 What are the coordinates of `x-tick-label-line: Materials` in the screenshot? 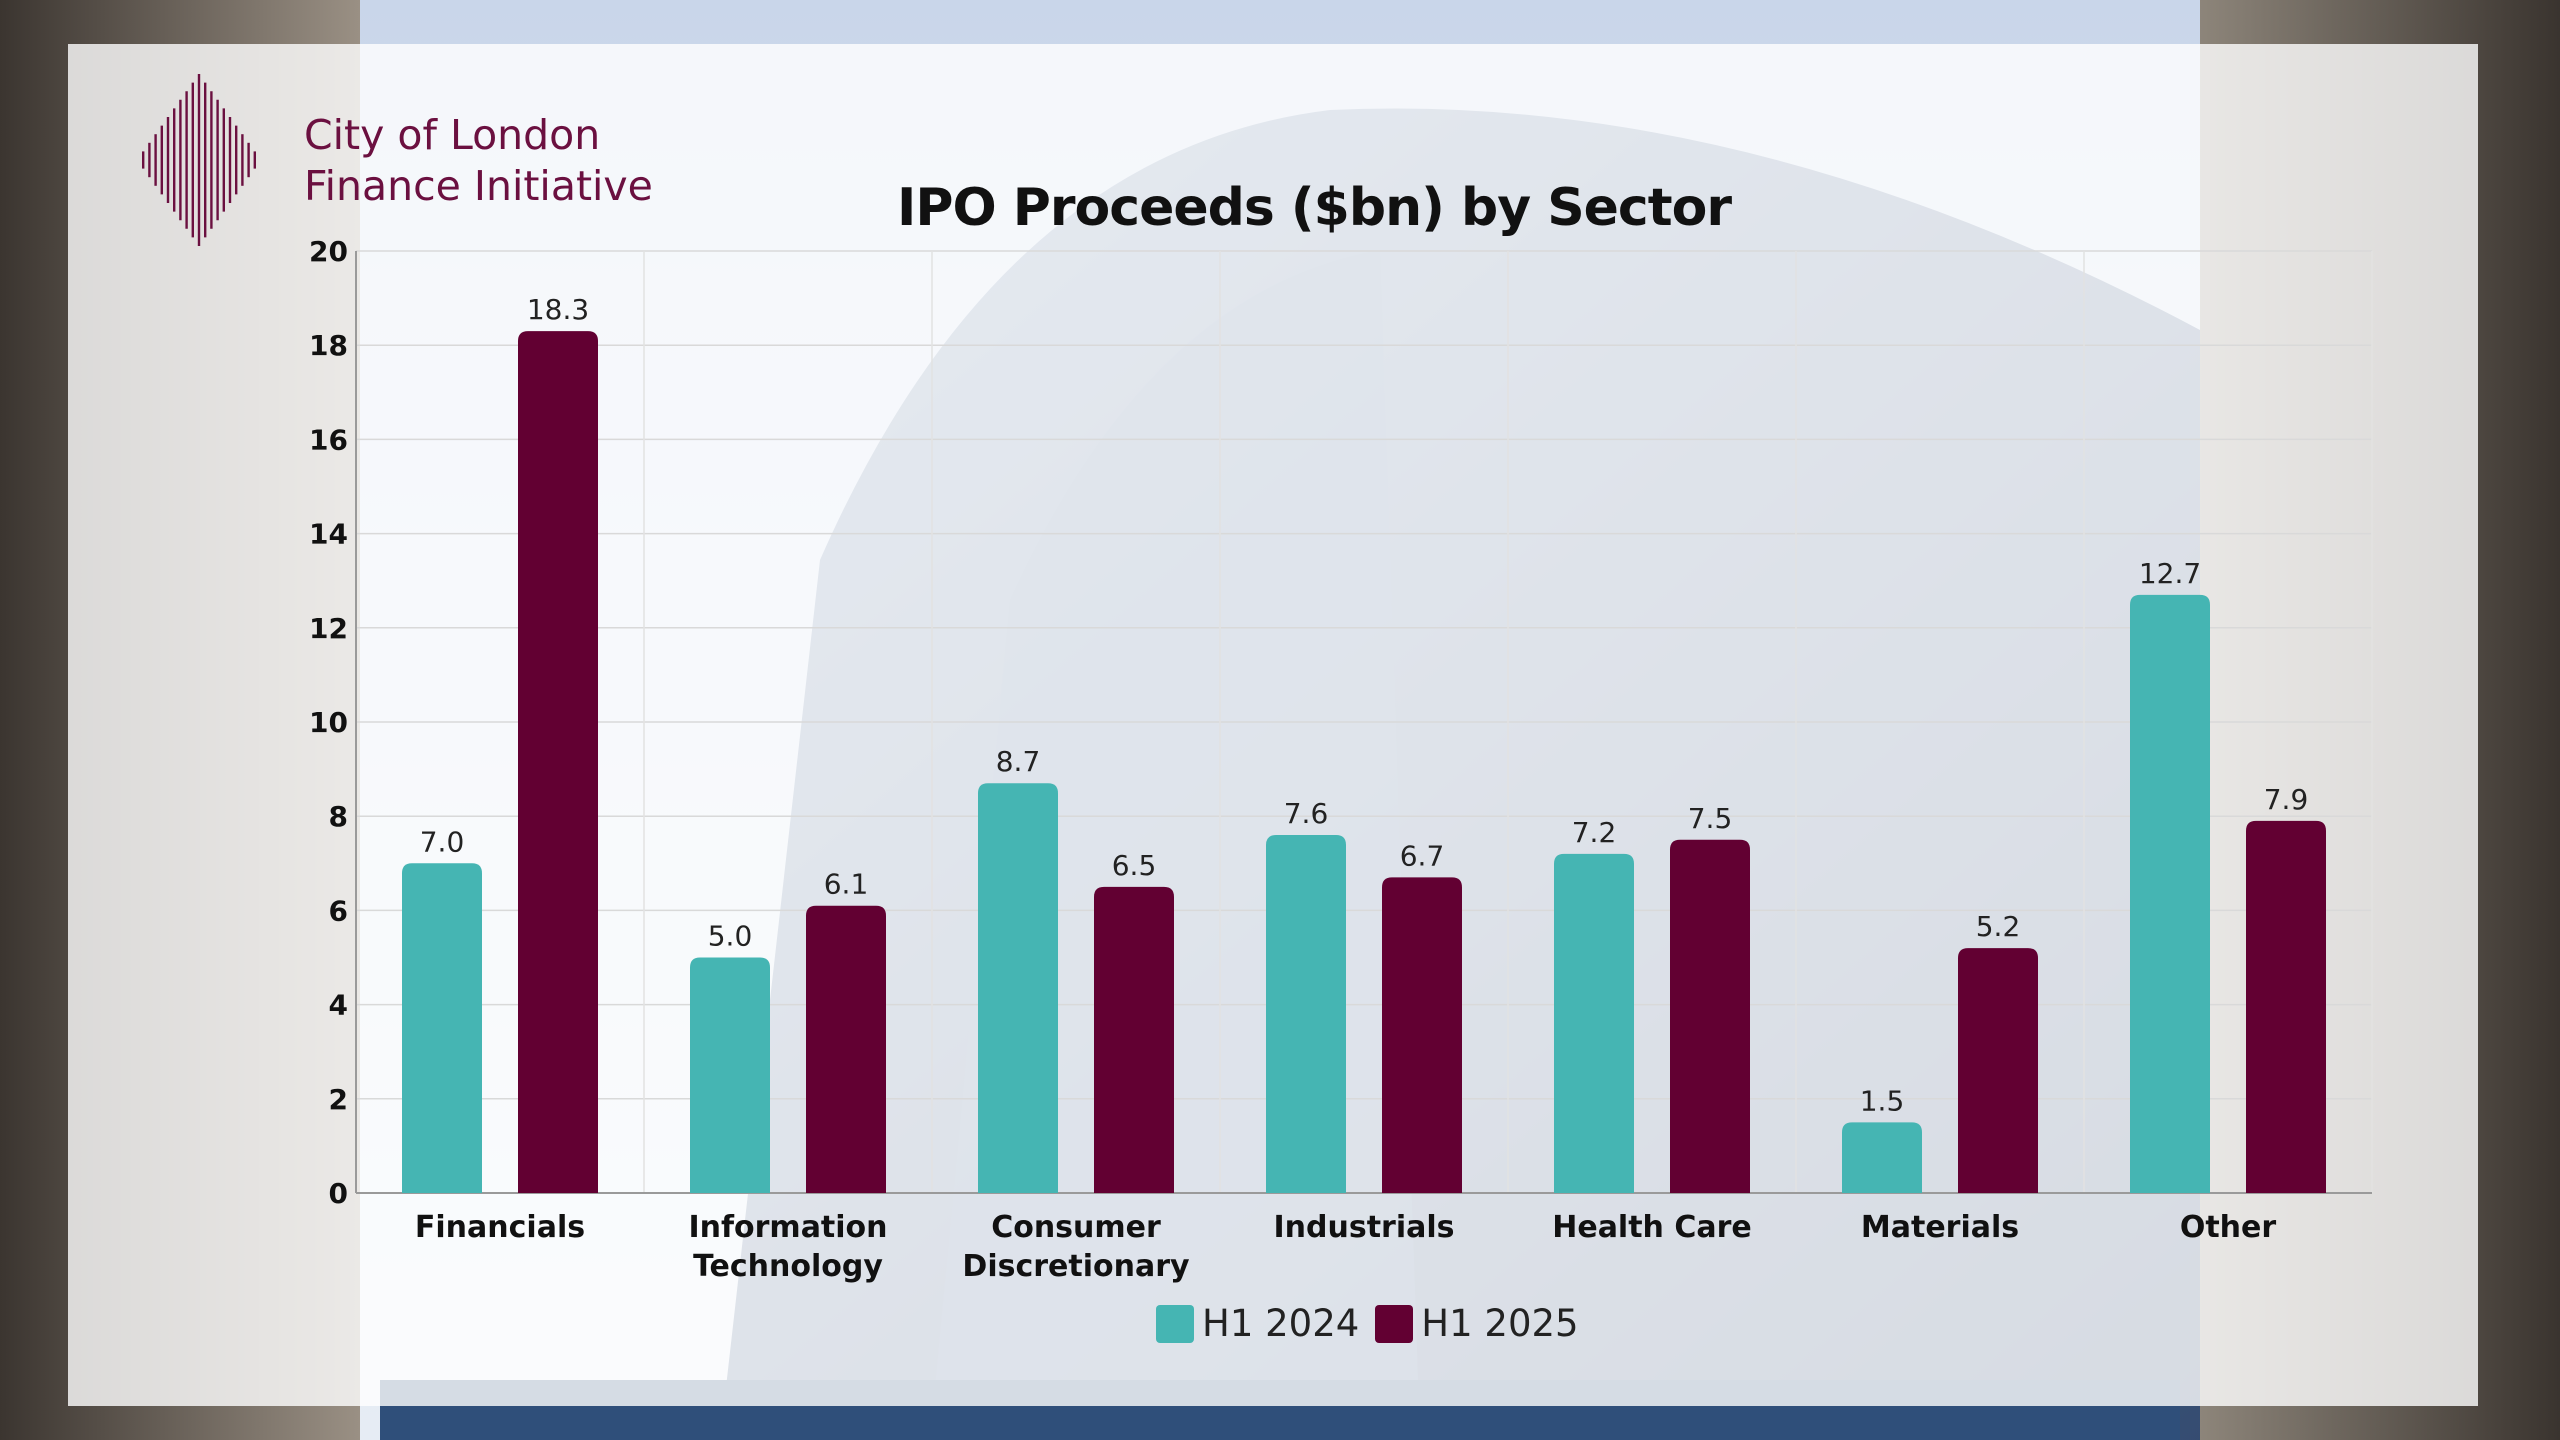 It's located at (1940, 1227).